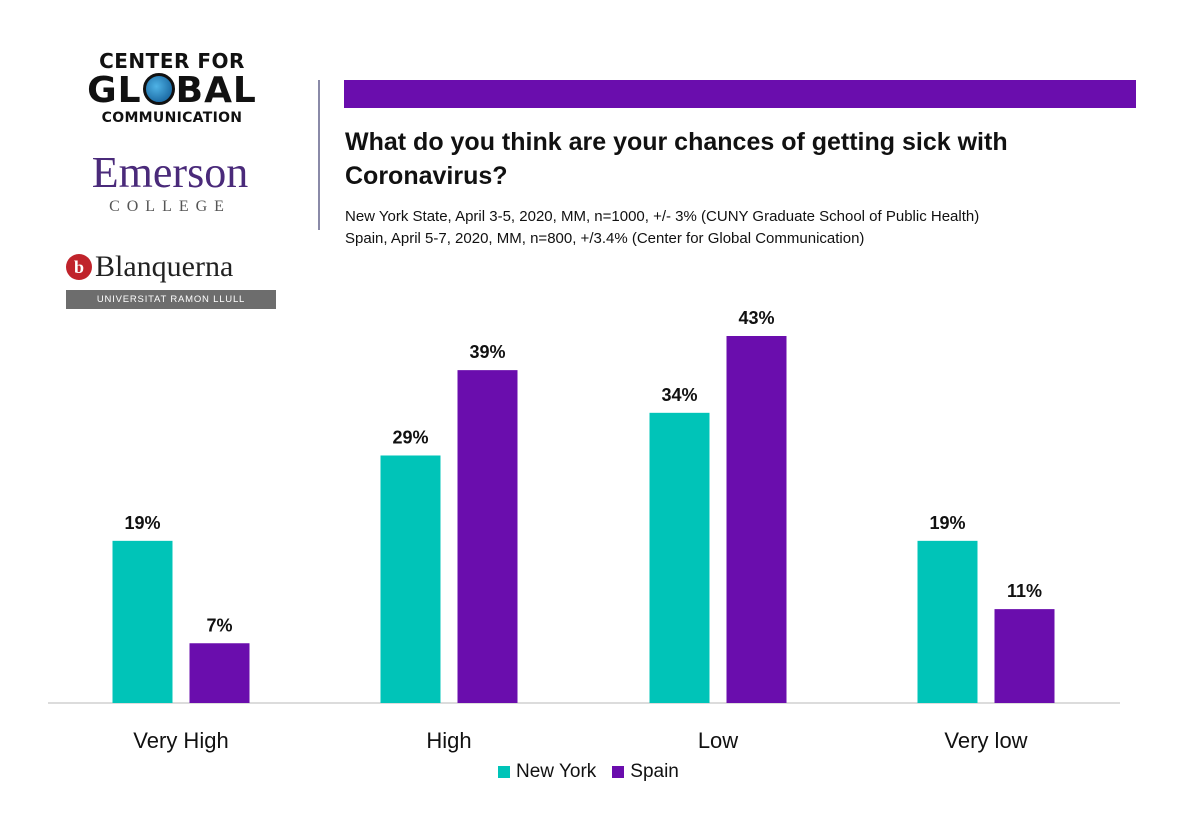 Image resolution: width=1200 pixels, height=831 pixels. I want to click on data-label-new-york-low: 34%, so click(679, 395).